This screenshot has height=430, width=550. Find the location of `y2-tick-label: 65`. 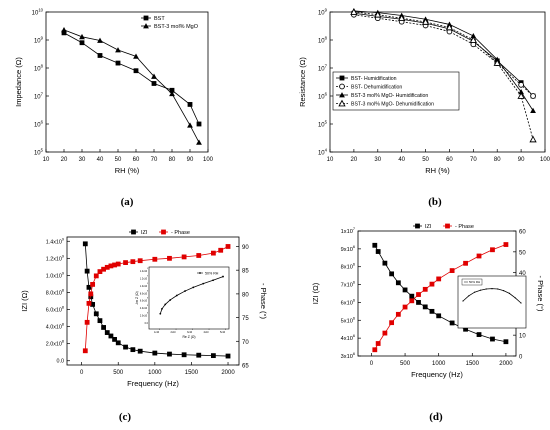

y2-tick-label: 65 is located at coordinates (245, 367).